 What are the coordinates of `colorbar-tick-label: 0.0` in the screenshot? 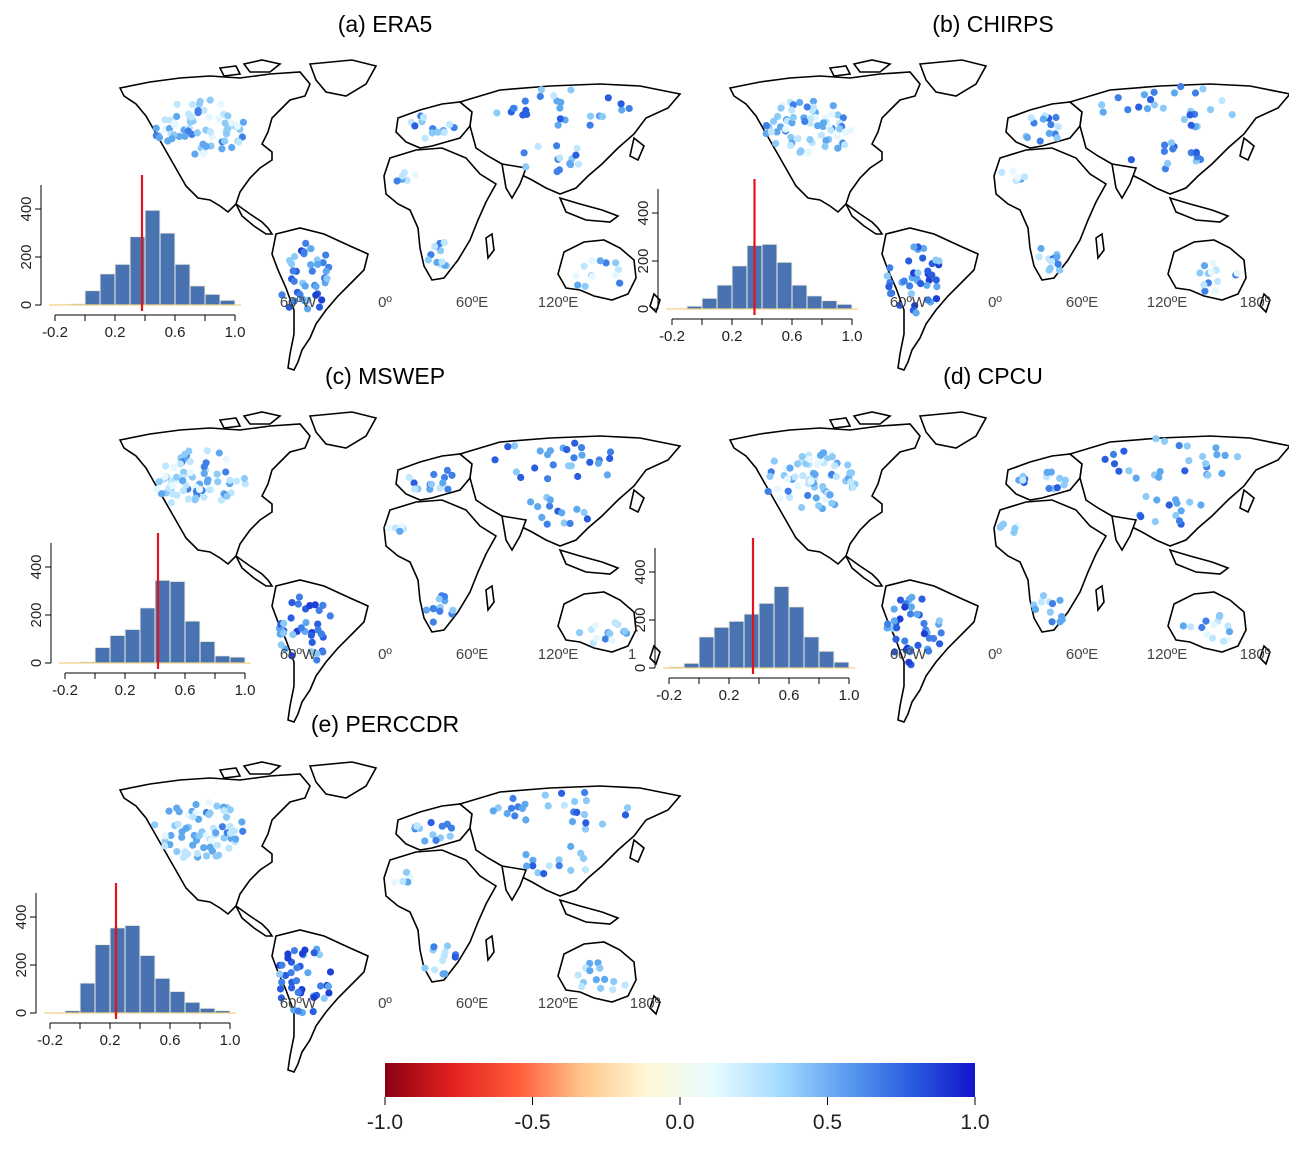 It's located at (679, 1122).